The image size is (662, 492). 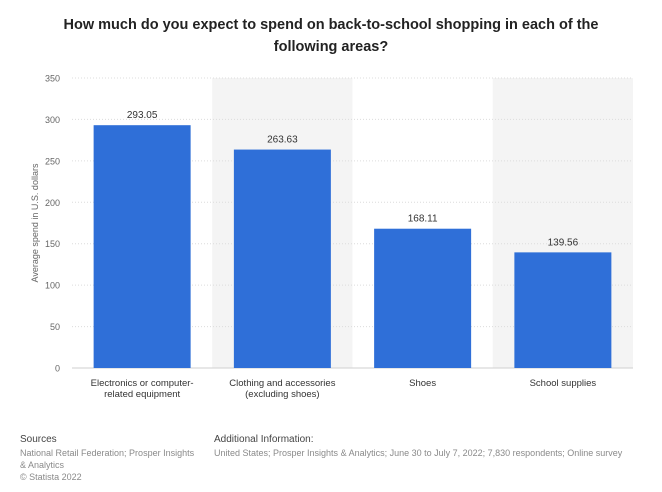 I want to click on y-tick-label: 150, so click(x=52, y=244).